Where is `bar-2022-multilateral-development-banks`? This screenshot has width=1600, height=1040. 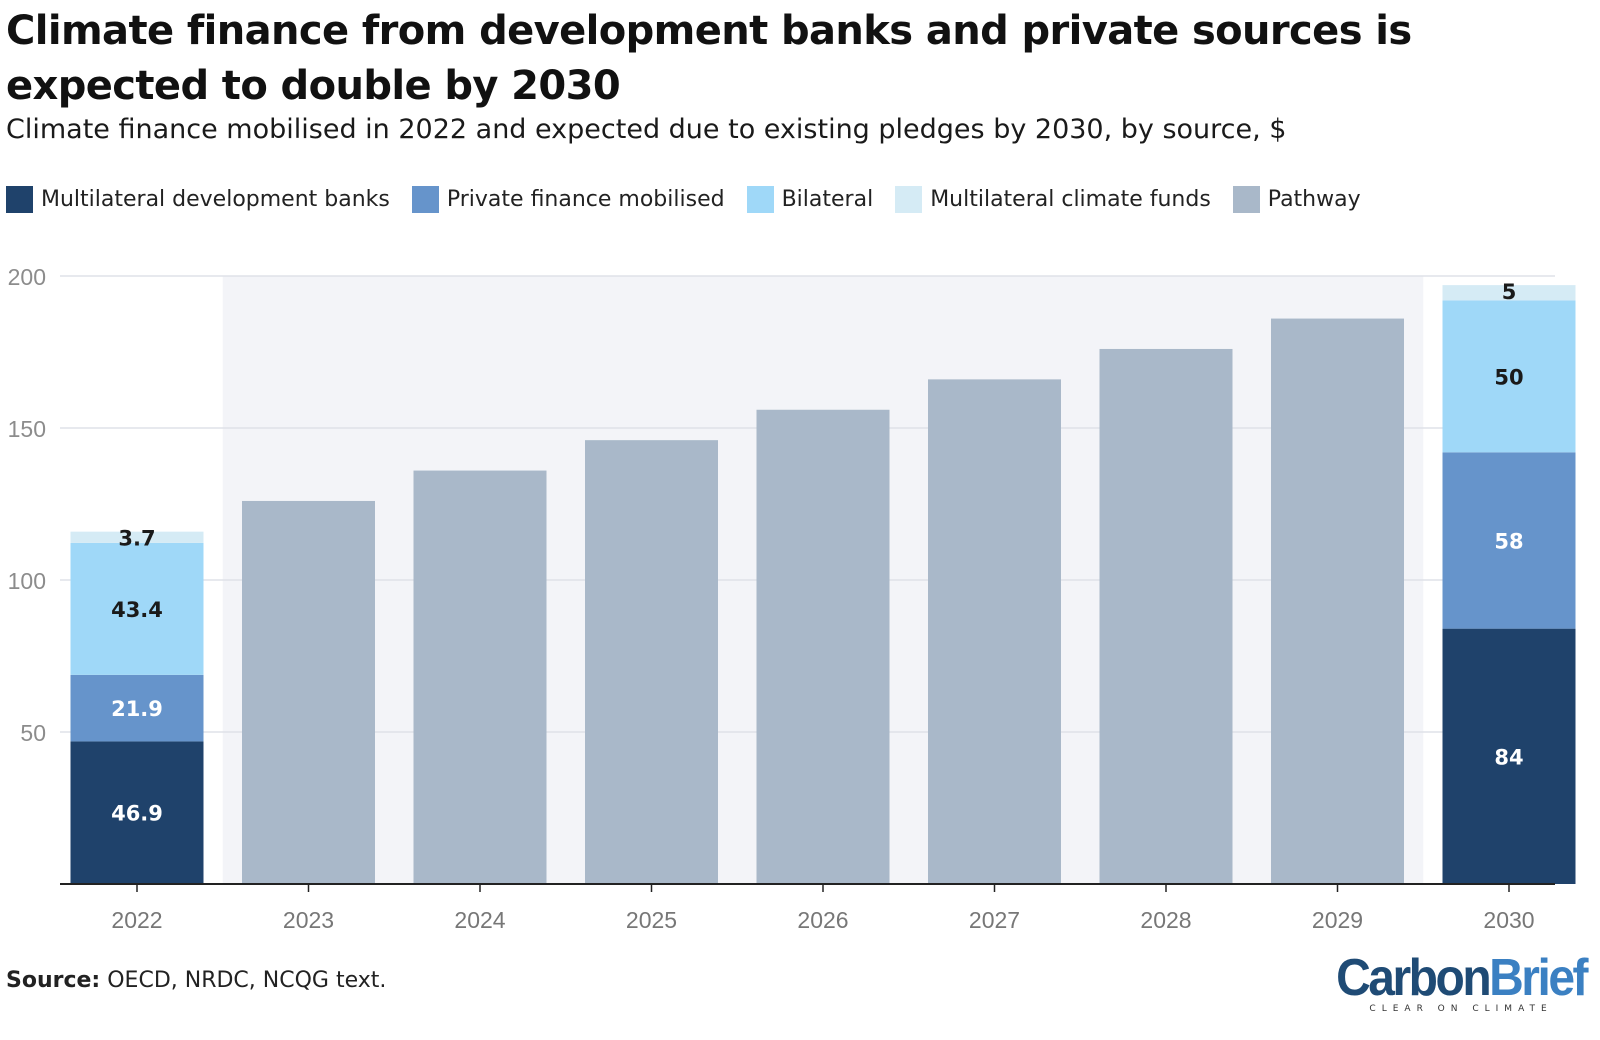 bar-2022-multilateral-development-banks is located at coordinates (137, 812).